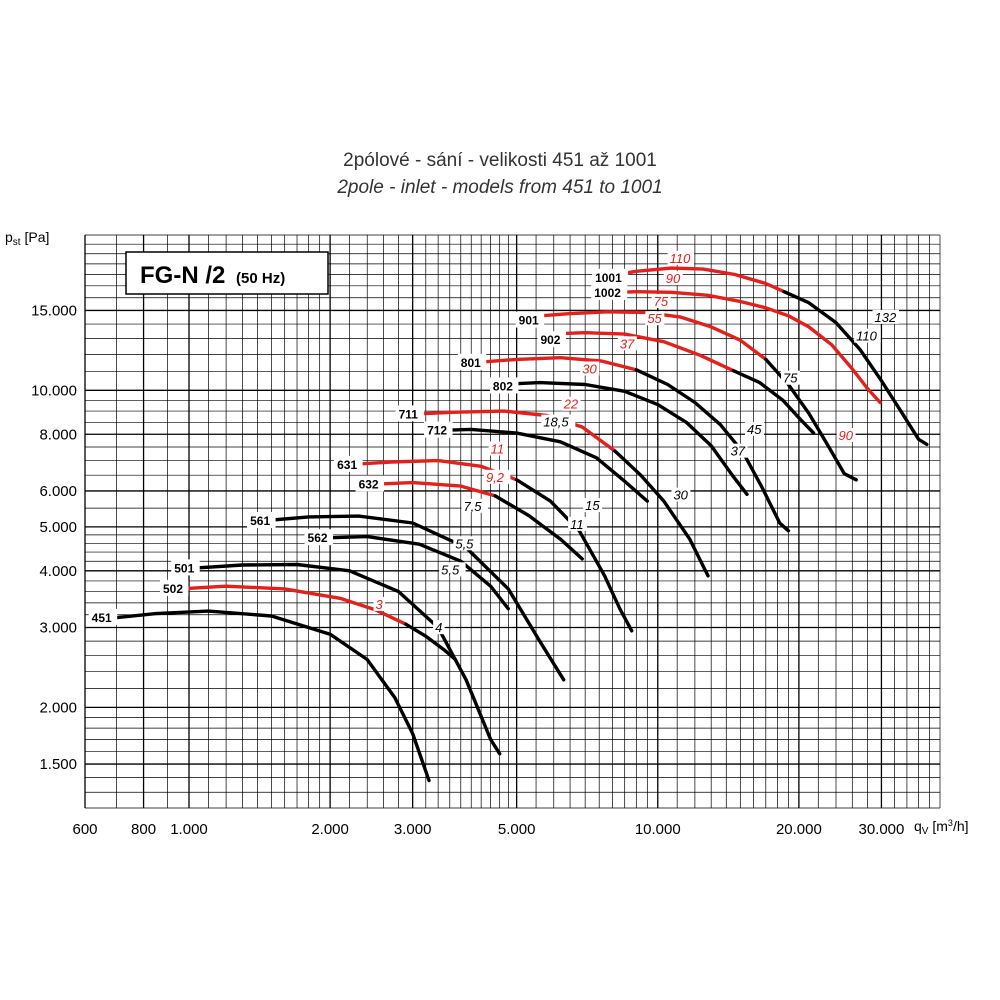  I want to click on model-label-561: 561, so click(260, 521).